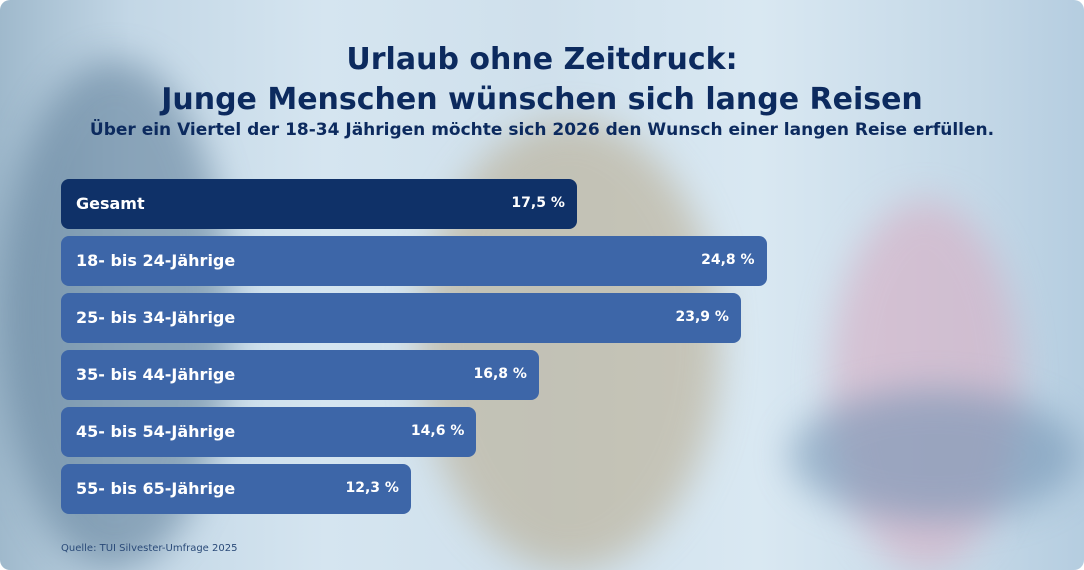 The image size is (1084, 570). What do you see at coordinates (401, 318) in the screenshot?
I see `bar-age-group: 25- bis 34-Jährige 23,9 %` at bounding box center [401, 318].